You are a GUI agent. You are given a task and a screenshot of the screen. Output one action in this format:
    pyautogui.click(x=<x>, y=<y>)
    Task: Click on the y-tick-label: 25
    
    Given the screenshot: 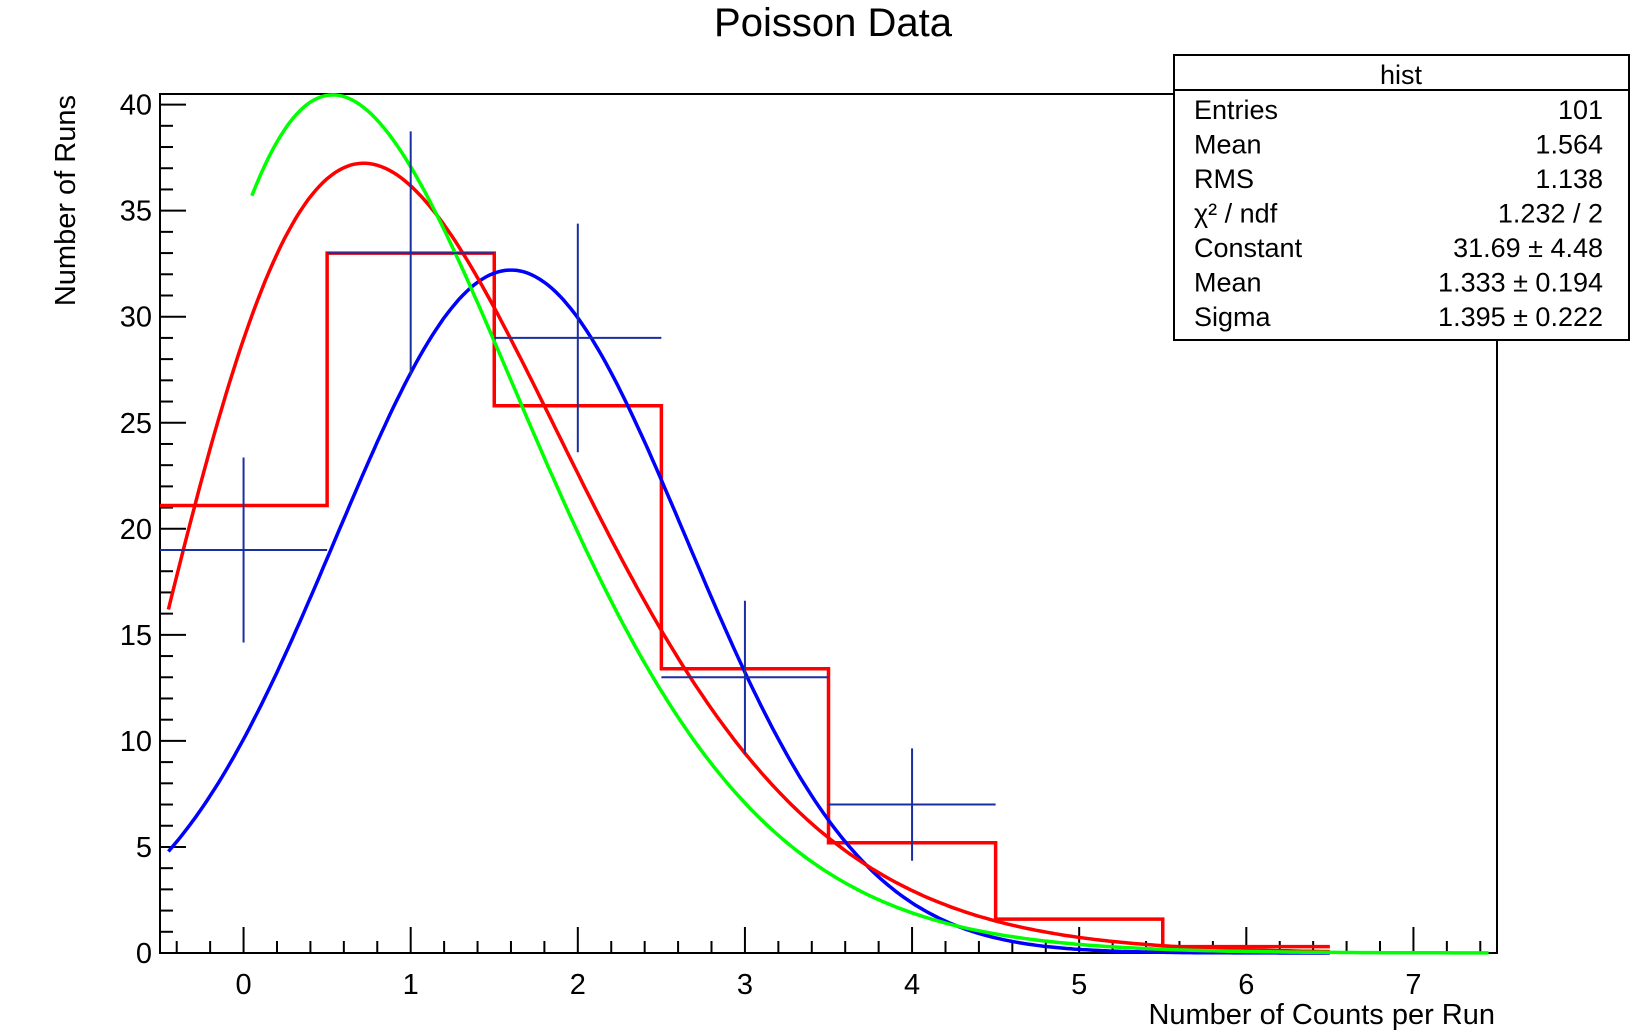 What is the action you would take?
    pyautogui.click(x=136, y=424)
    